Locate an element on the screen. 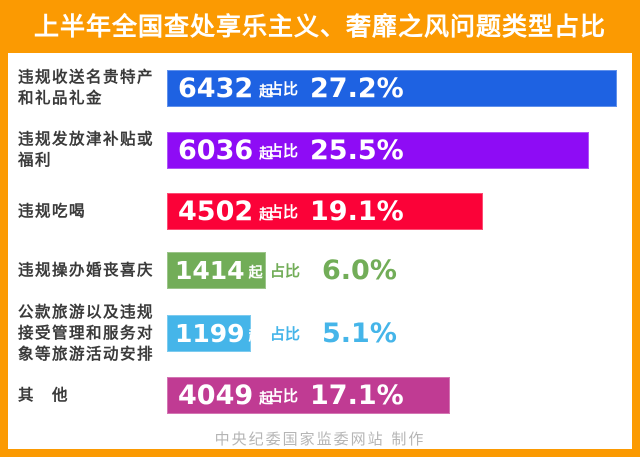 Image resolution: width=640 pixels, height=457 pixels. category-label-line: 接受管理和服务对 is located at coordinates (86, 332).